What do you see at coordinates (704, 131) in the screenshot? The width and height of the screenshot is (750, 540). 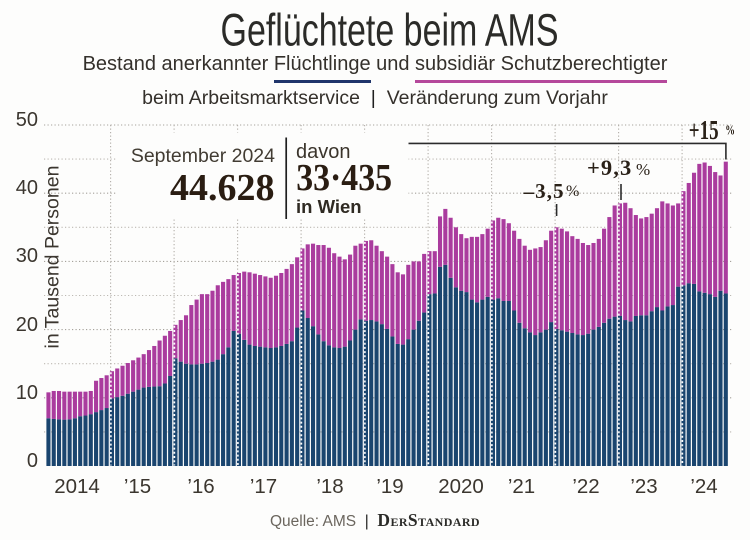 I see `svg-text: +15` at bounding box center [704, 131].